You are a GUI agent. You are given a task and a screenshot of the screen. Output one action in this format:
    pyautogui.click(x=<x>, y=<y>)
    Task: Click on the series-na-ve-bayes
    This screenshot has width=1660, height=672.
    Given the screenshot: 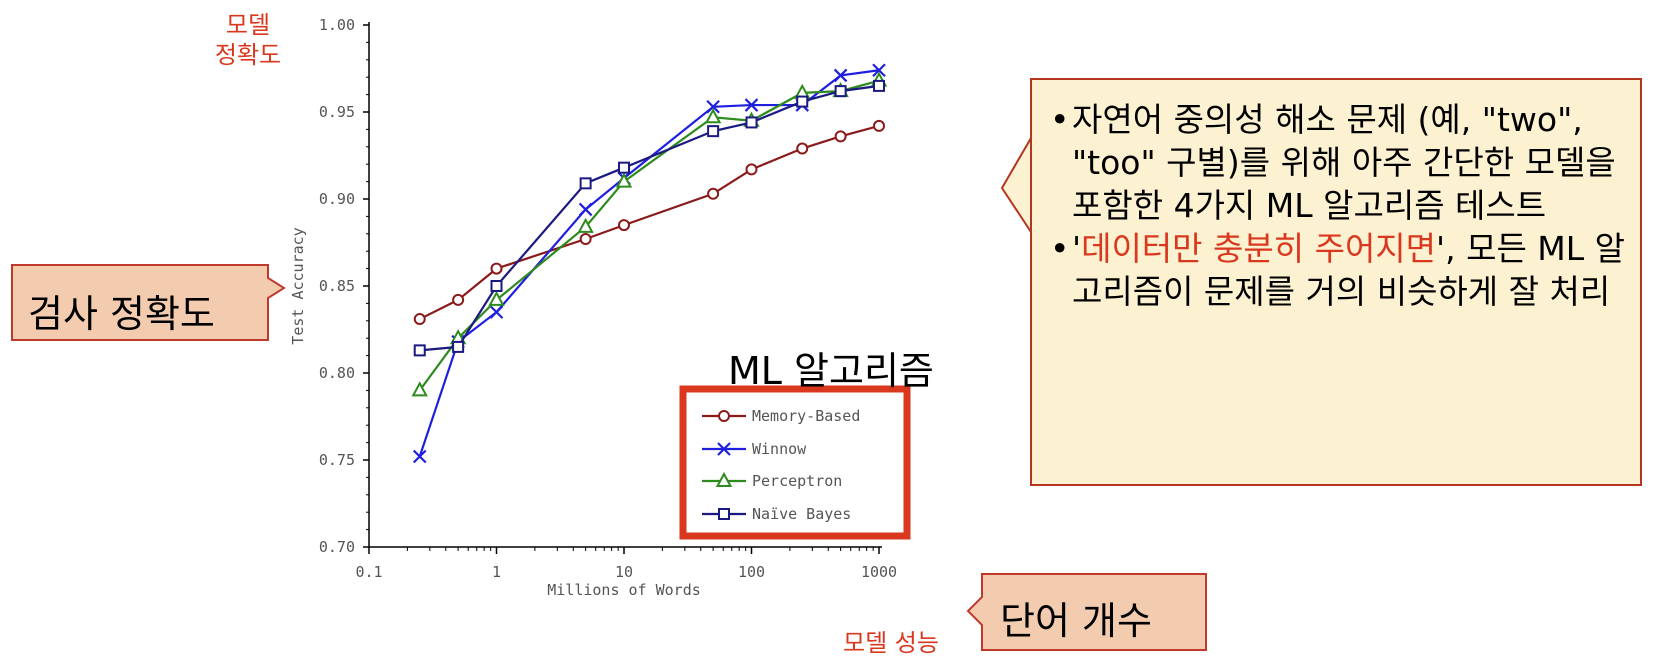 What is the action you would take?
    pyautogui.click(x=649, y=218)
    